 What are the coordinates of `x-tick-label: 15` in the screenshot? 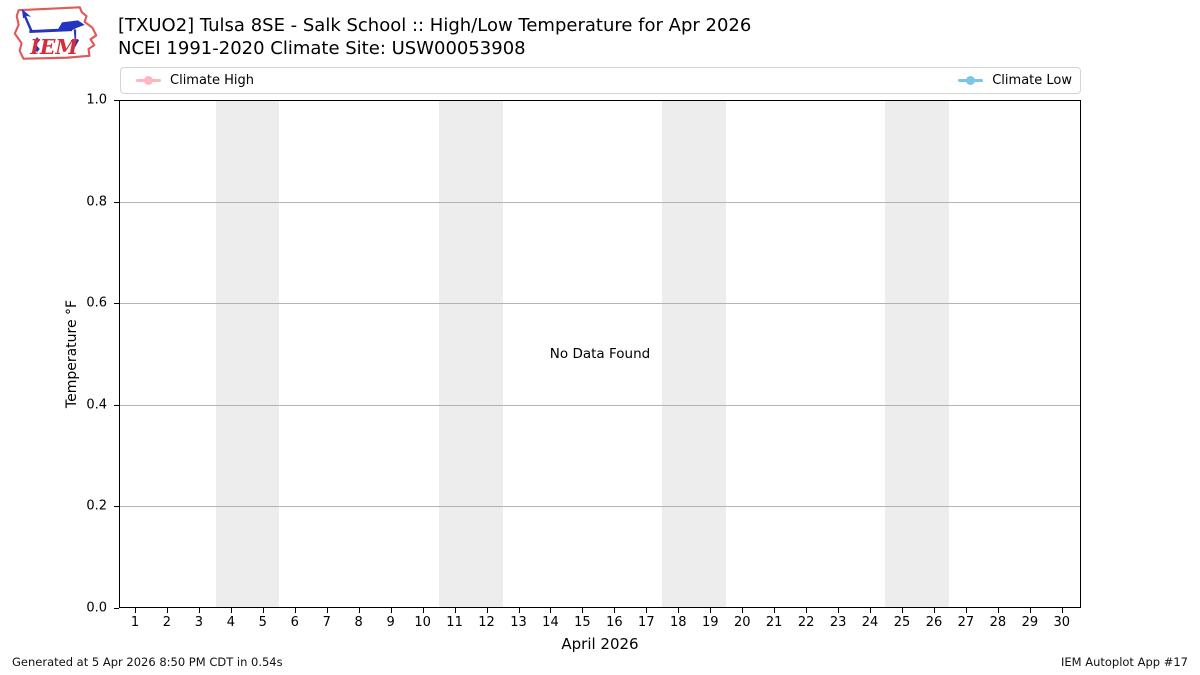 It's located at (582, 622).